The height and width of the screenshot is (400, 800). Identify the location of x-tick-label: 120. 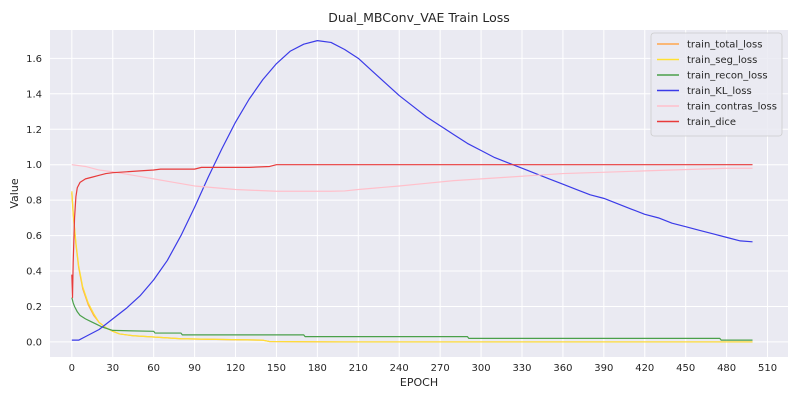
(235, 368).